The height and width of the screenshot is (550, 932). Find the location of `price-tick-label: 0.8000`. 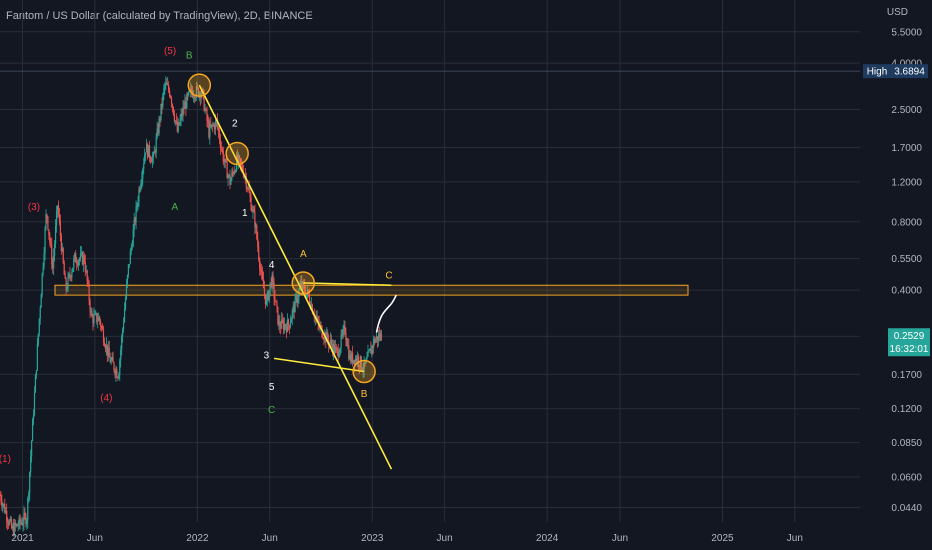

price-tick-label: 0.8000 is located at coordinates (906, 222).